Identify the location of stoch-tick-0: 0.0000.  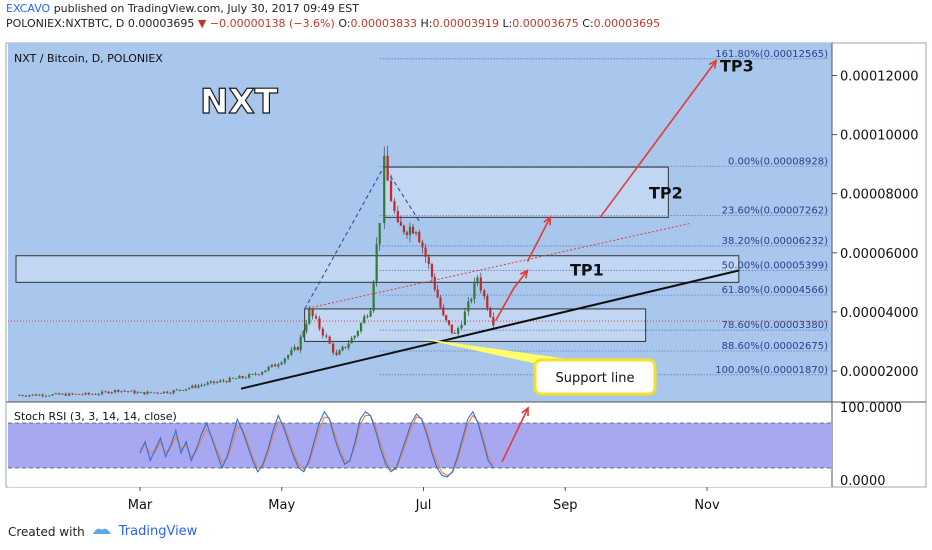
(863, 481).